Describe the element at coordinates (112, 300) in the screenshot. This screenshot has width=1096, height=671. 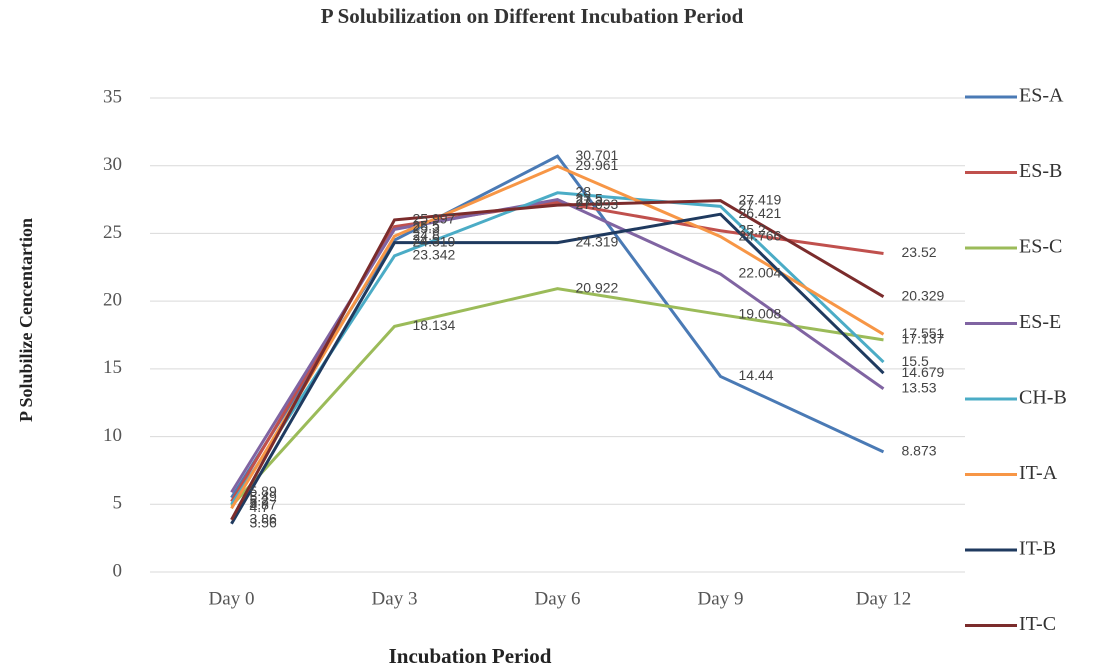
I see `y-tick-label: 20` at that location.